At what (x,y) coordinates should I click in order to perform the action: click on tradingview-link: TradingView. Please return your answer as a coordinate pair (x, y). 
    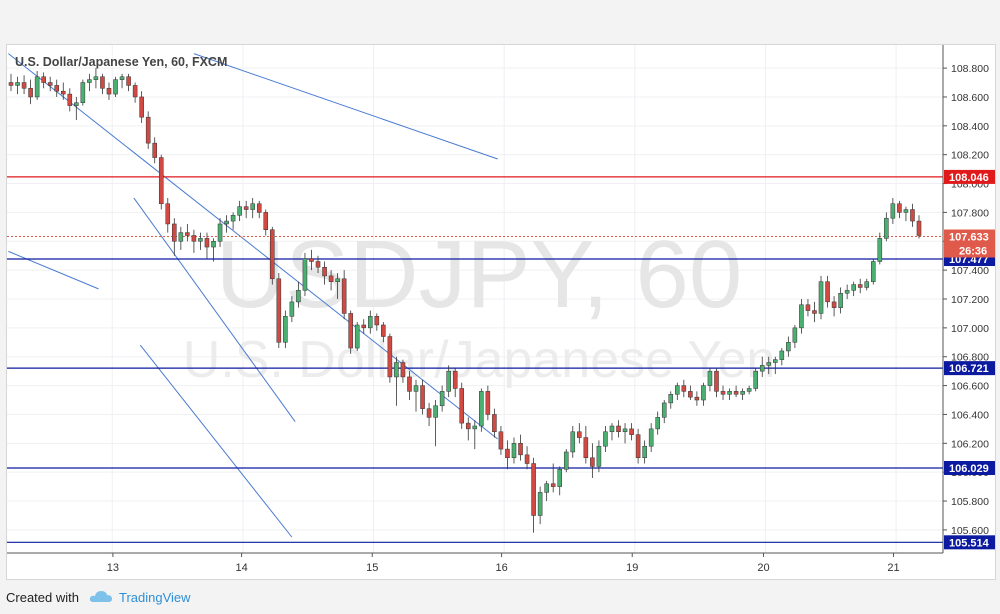
    Looking at the image, I should click on (154, 597).